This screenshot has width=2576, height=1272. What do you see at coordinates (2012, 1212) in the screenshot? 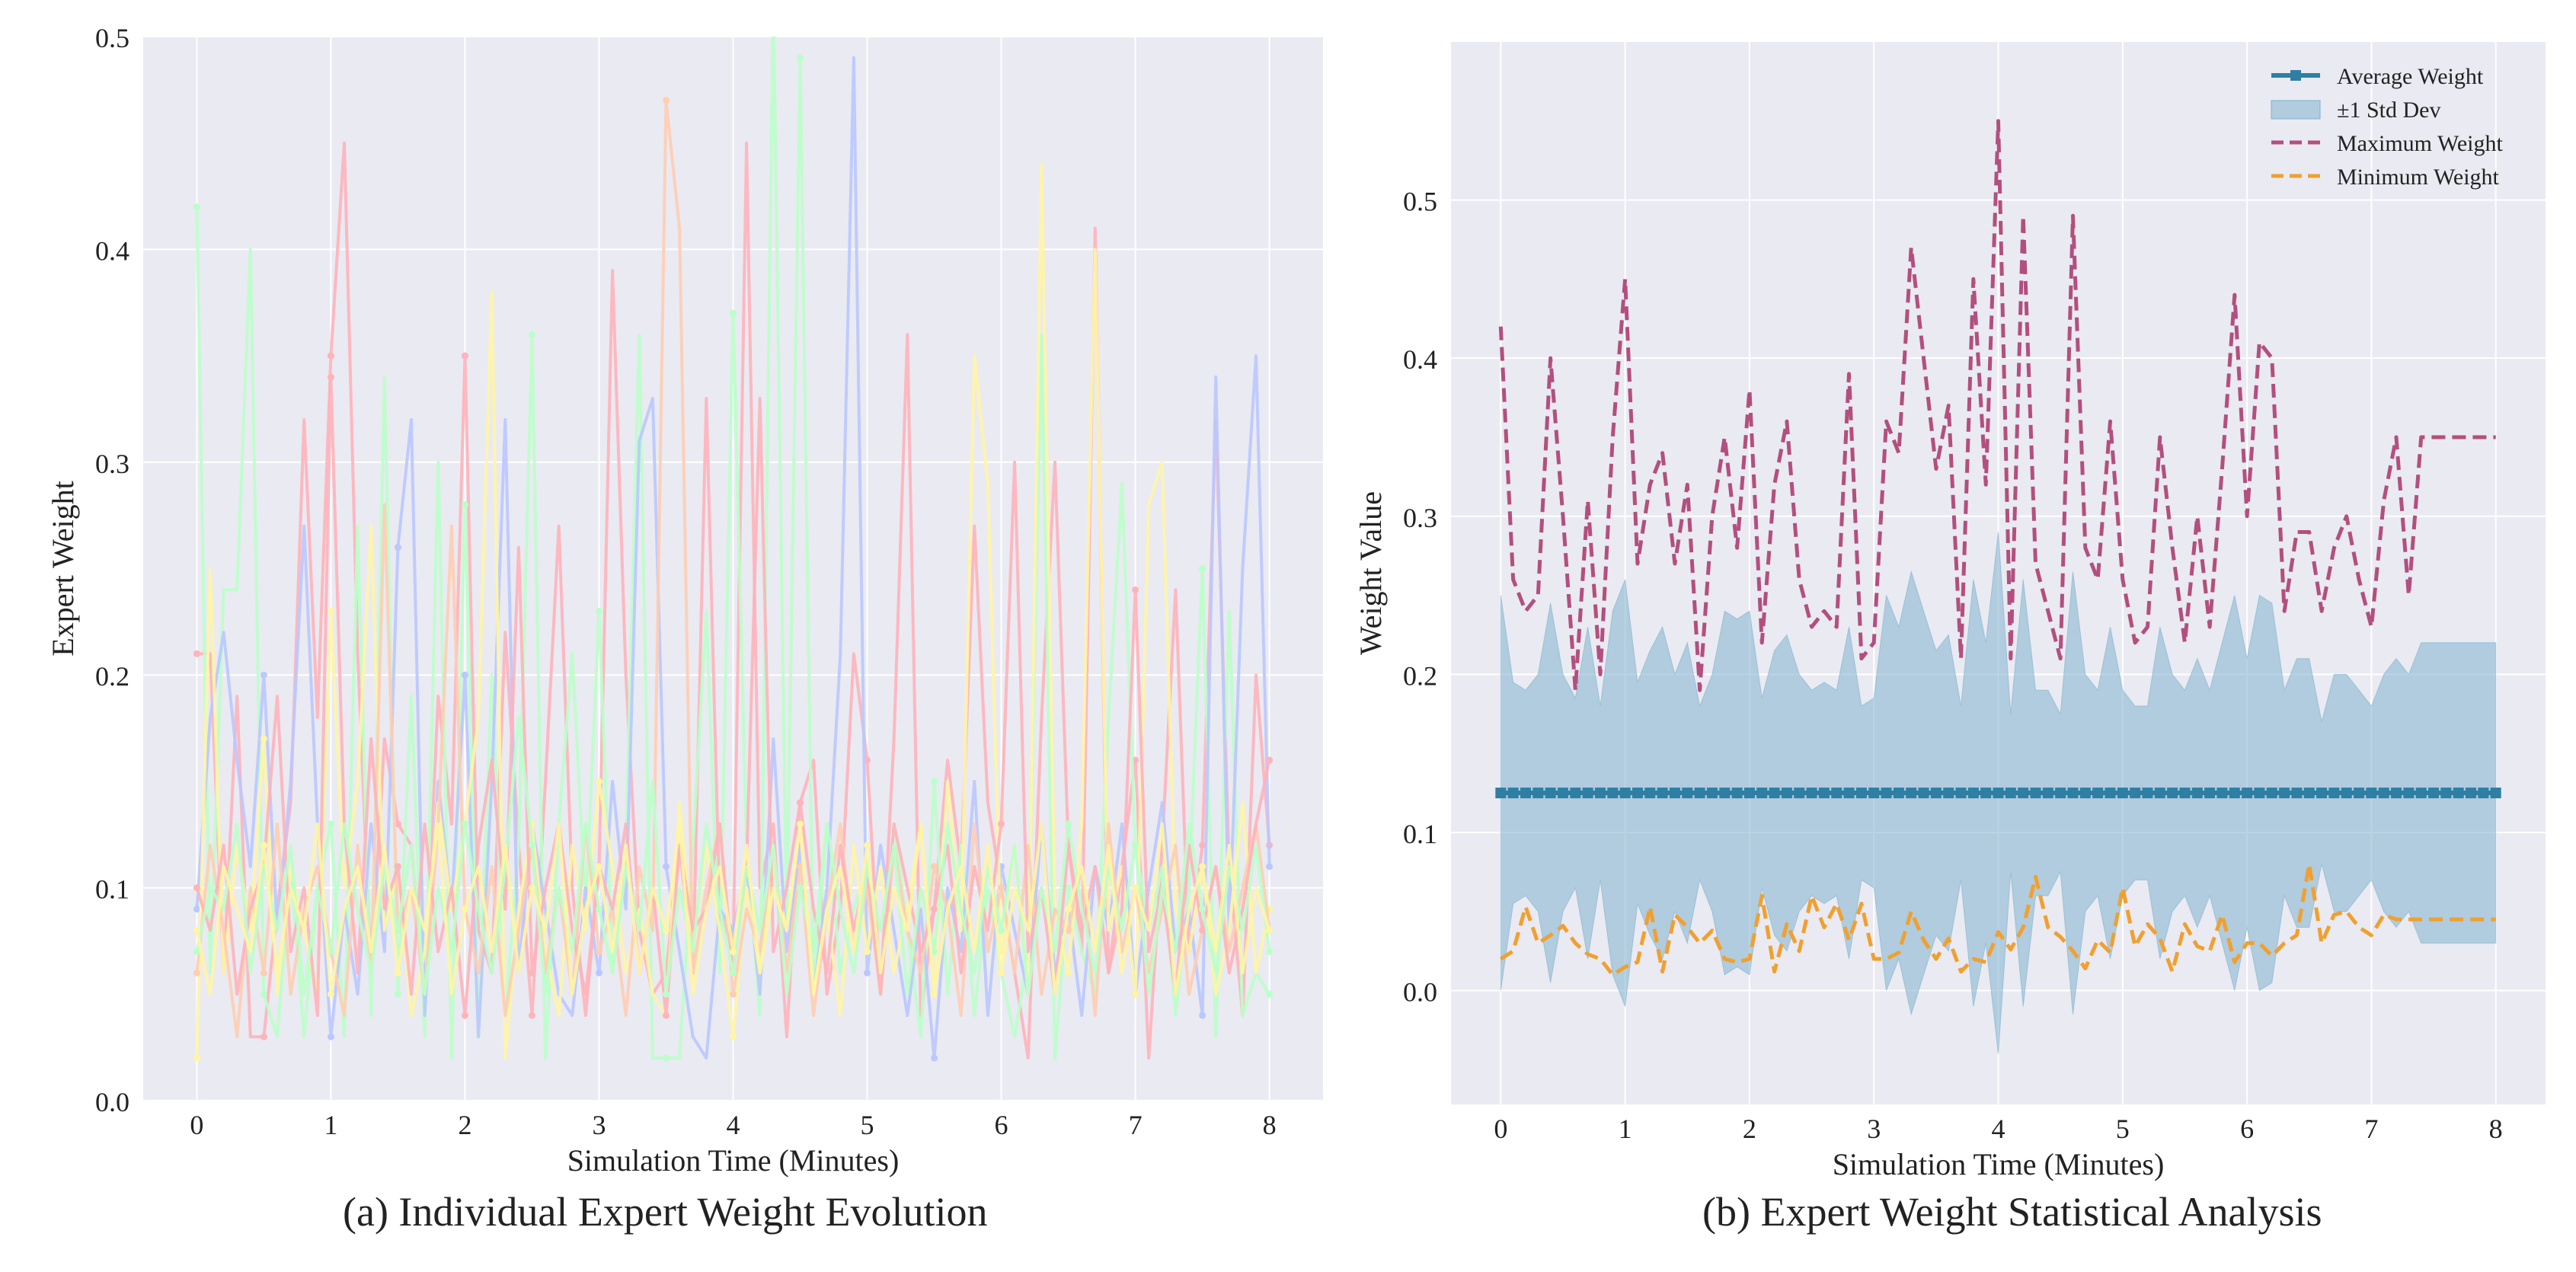
I see `caption-b: (b) Expert Weight Statistical Analysis` at bounding box center [2012, 1212].